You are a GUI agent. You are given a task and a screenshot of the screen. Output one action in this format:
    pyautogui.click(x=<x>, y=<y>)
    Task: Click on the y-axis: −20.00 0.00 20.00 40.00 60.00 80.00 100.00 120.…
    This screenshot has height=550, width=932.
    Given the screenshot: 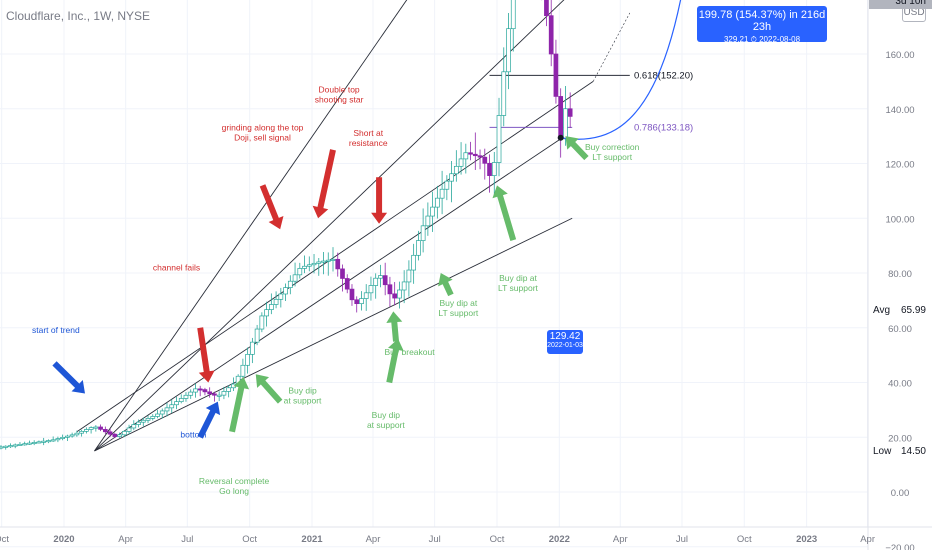 What is the action you would take?
    pyautogui.click(x=891, y=275)
    